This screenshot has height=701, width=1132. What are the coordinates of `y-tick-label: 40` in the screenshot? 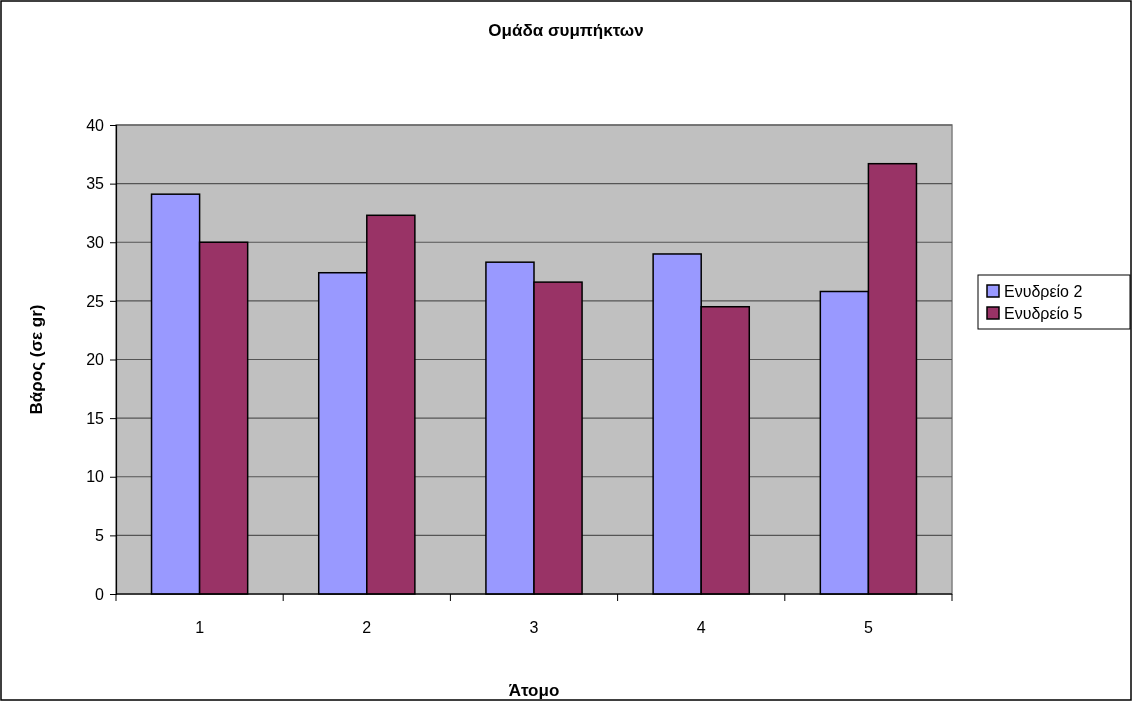 It's located at (95, 125).